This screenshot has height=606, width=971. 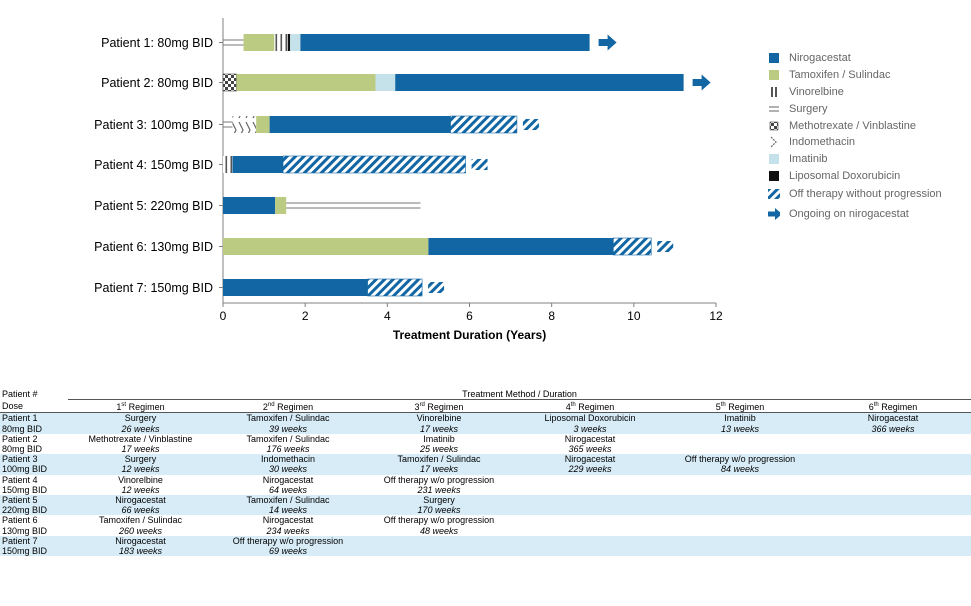 I want to click on patient-id-cell: Patient 6, so click(x=20, y=520).